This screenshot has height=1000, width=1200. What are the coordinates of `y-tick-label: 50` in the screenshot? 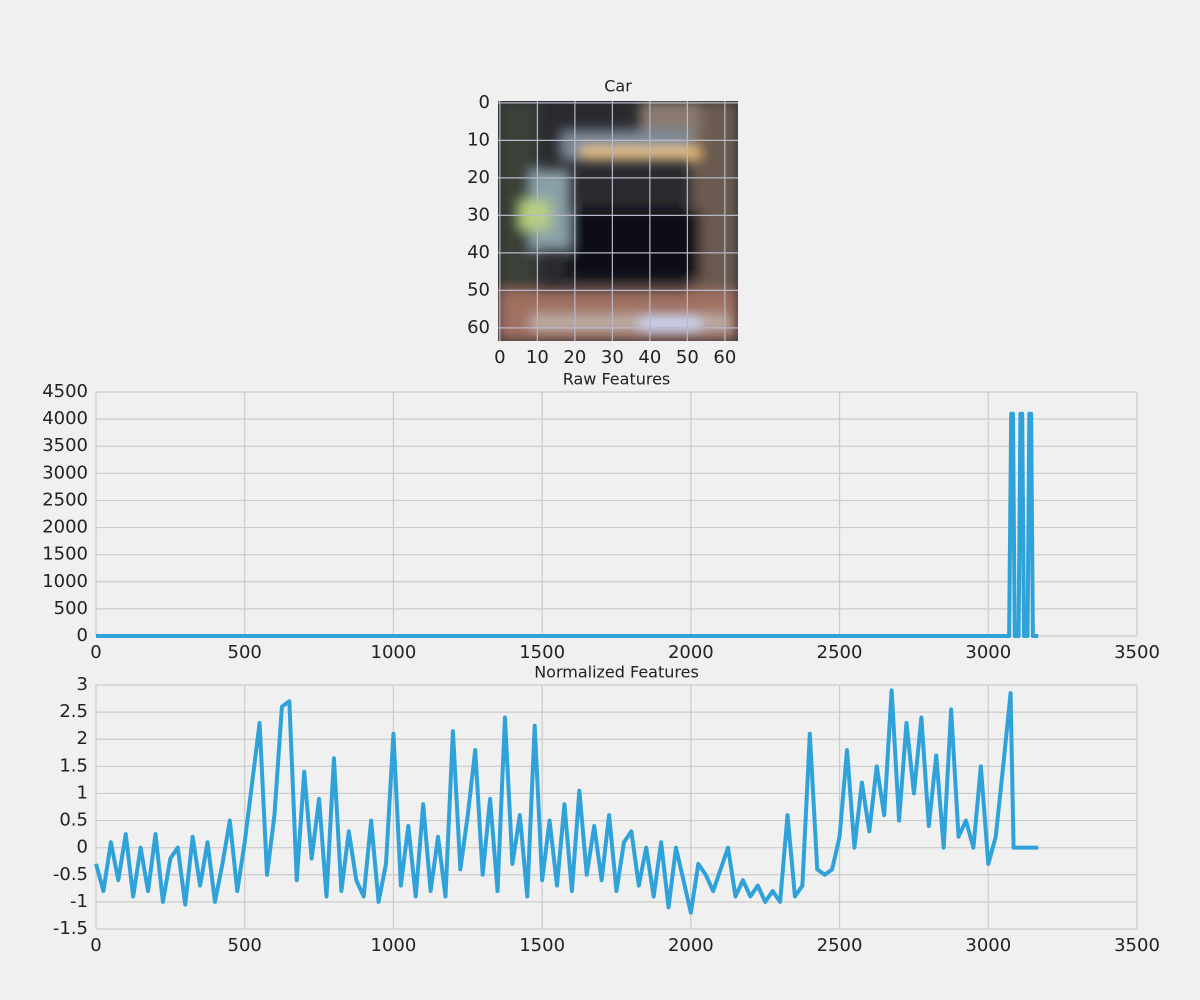 It's located at (478, 289).